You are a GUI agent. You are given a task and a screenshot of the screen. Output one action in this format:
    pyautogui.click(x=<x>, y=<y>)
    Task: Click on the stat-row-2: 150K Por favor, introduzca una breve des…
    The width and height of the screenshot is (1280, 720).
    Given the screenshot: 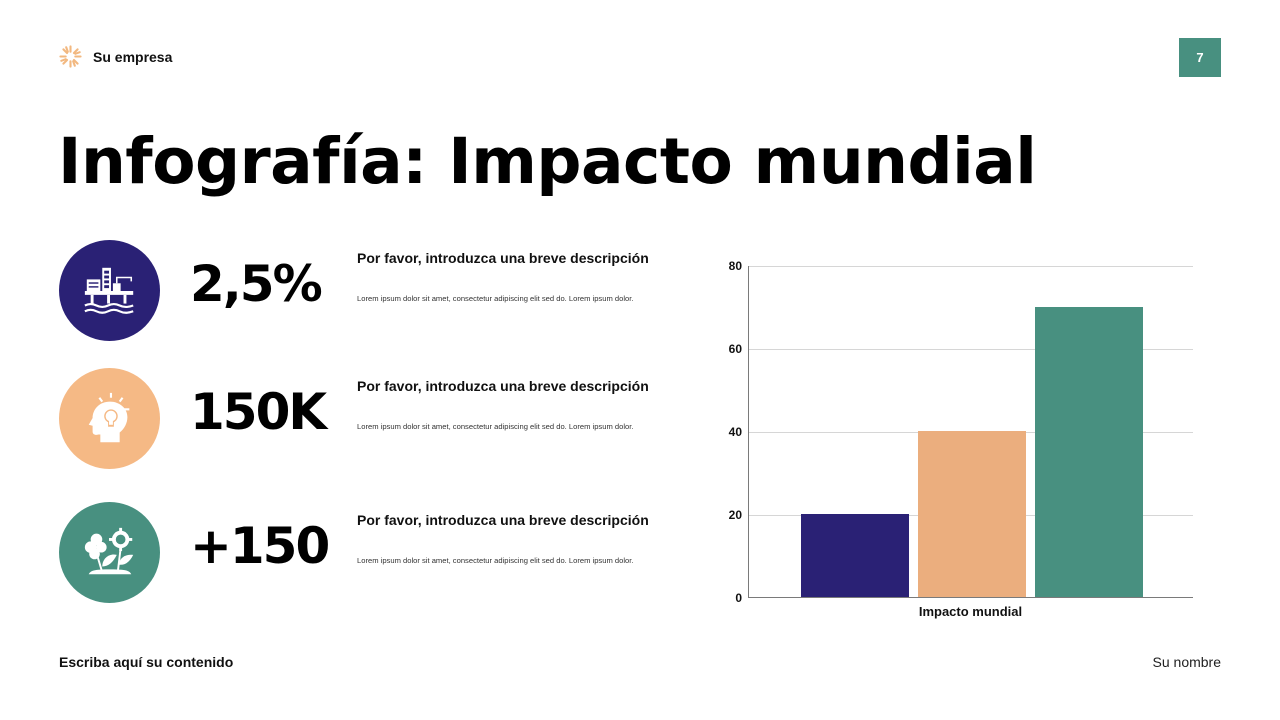 What is the action you would take?
    pyautogui.click(x=369, y=418)
    